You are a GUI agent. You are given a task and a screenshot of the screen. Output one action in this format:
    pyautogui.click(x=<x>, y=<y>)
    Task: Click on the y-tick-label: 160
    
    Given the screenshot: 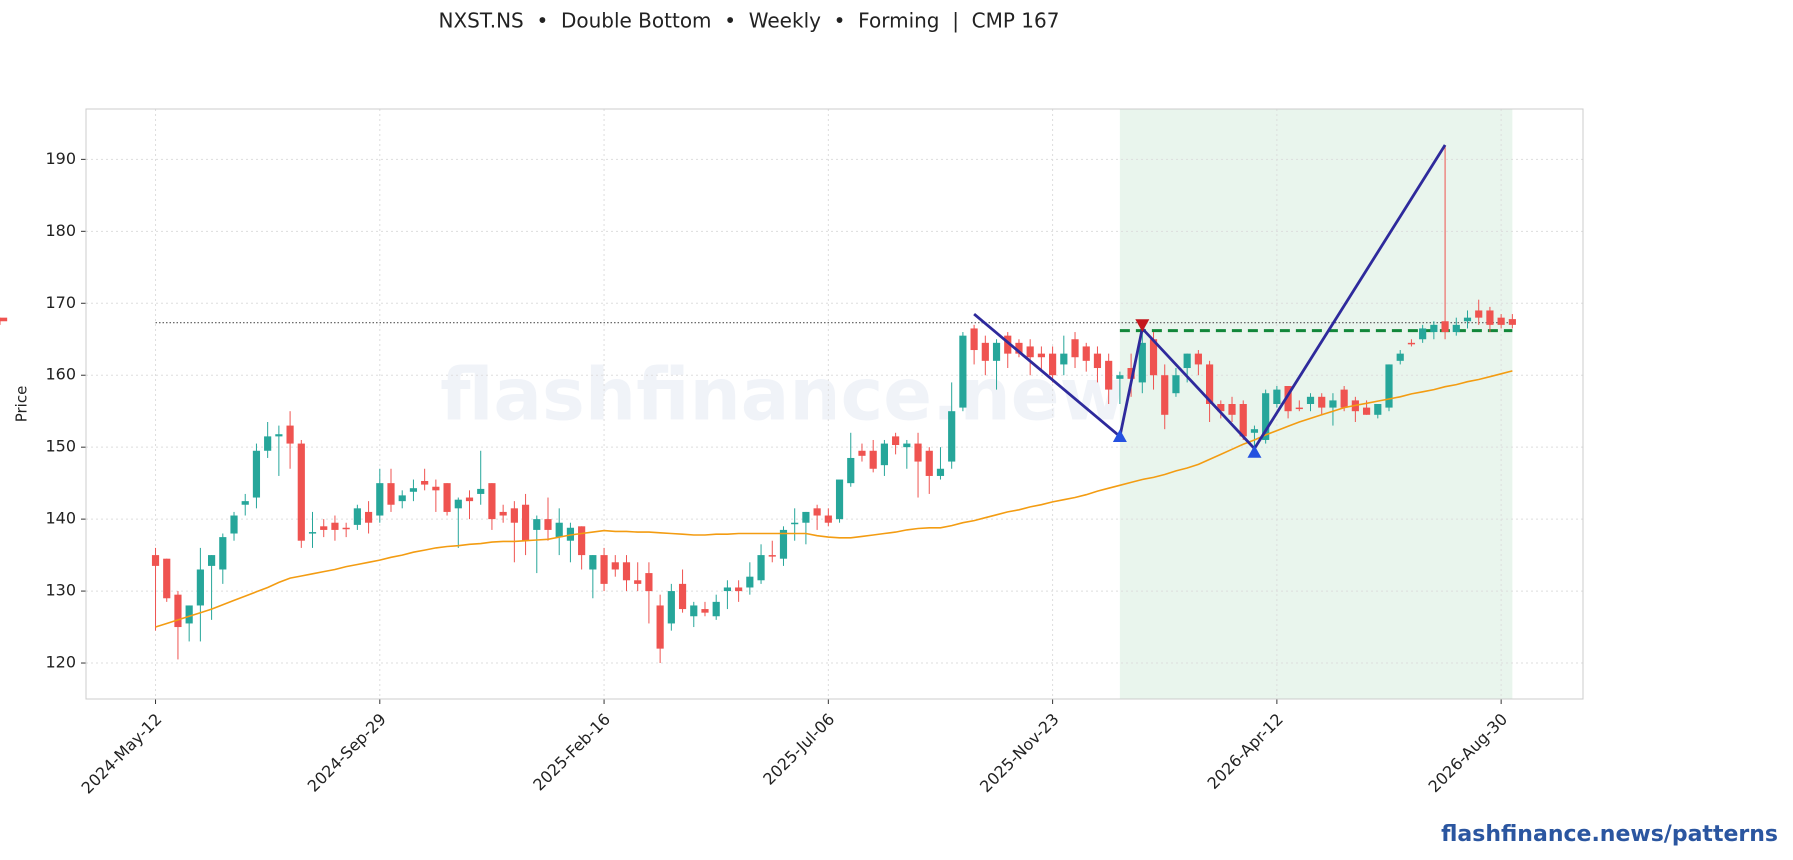 What is the action you would take?
    pyautogui.click(x=60, y=374)
    